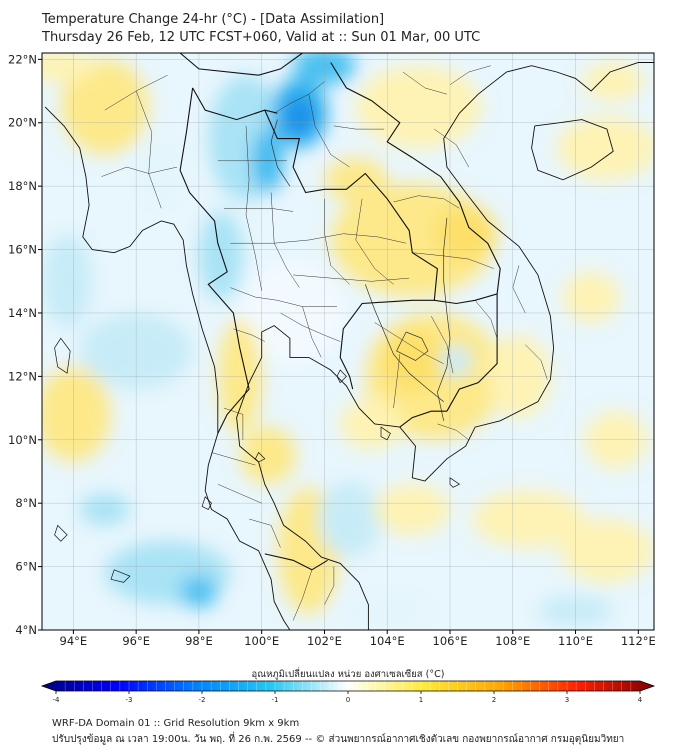 The height and width of the screenshot is (756, 676). I want to click on colorbar-tick-label: -3, so click(129, 700).